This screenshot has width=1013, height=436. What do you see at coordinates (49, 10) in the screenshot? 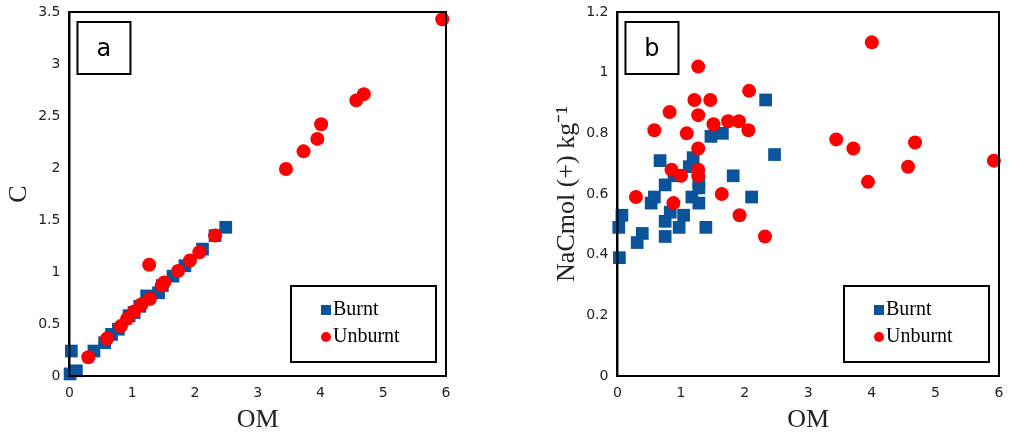
I see `y-tick-label: 3.5` at bounding box center [49, 10].